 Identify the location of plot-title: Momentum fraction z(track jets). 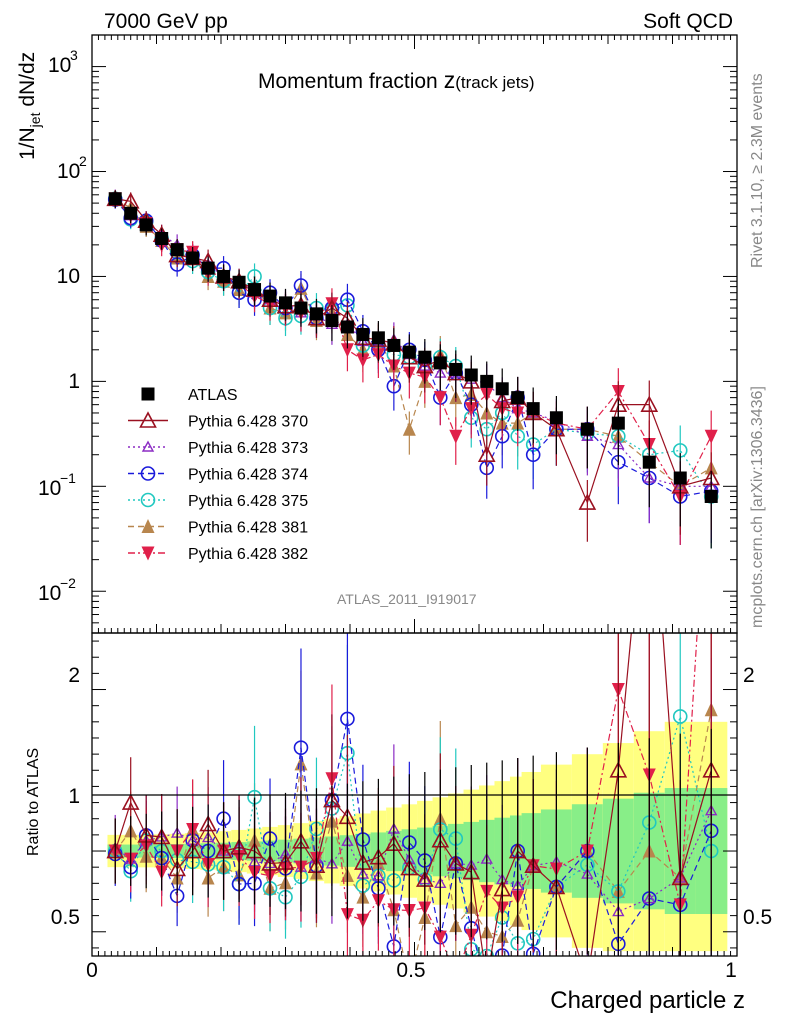
(396, 80).